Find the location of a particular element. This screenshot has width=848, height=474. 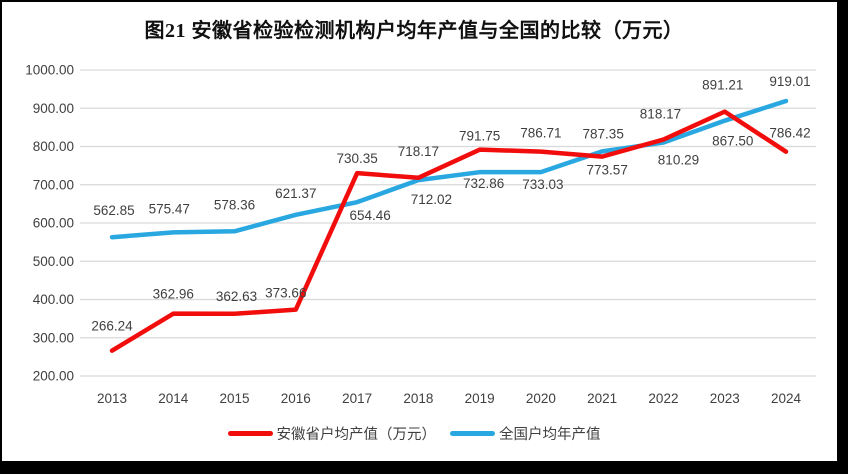

data-label-anhui: 791.75 is located at coordinates (479, 136).